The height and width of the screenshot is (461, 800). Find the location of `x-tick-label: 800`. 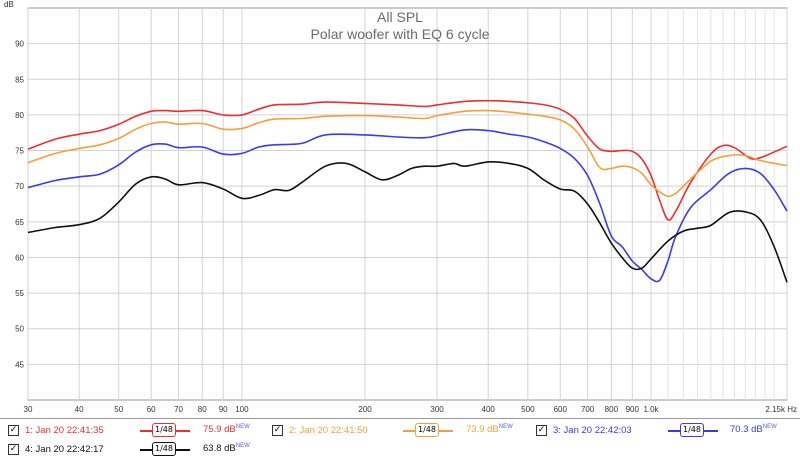

x-tick-label: 800 is located at coordinates (612, 409).